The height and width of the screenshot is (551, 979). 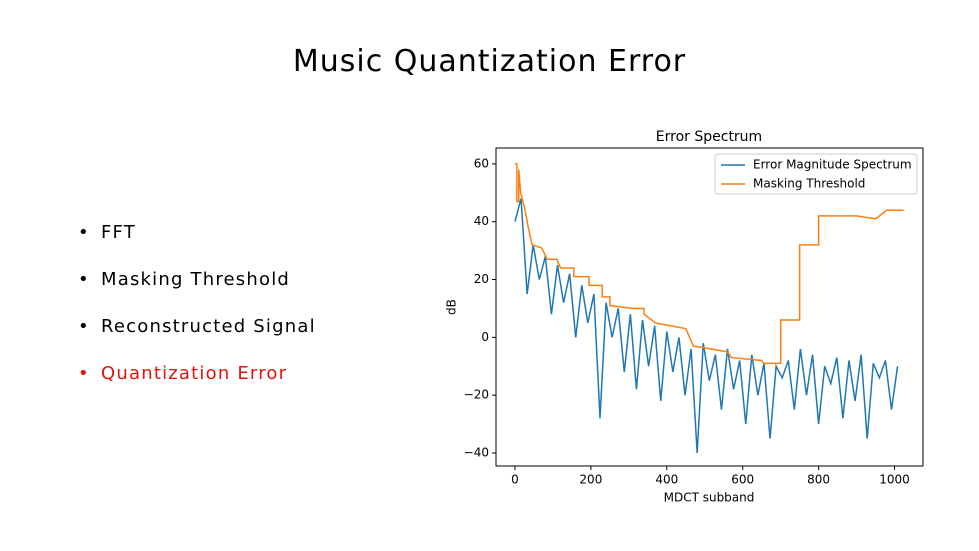 What do you see at coordinates (476, 395) in the screenshot?
I see `y-tick-label: −20` at bounding box center [476, 395].